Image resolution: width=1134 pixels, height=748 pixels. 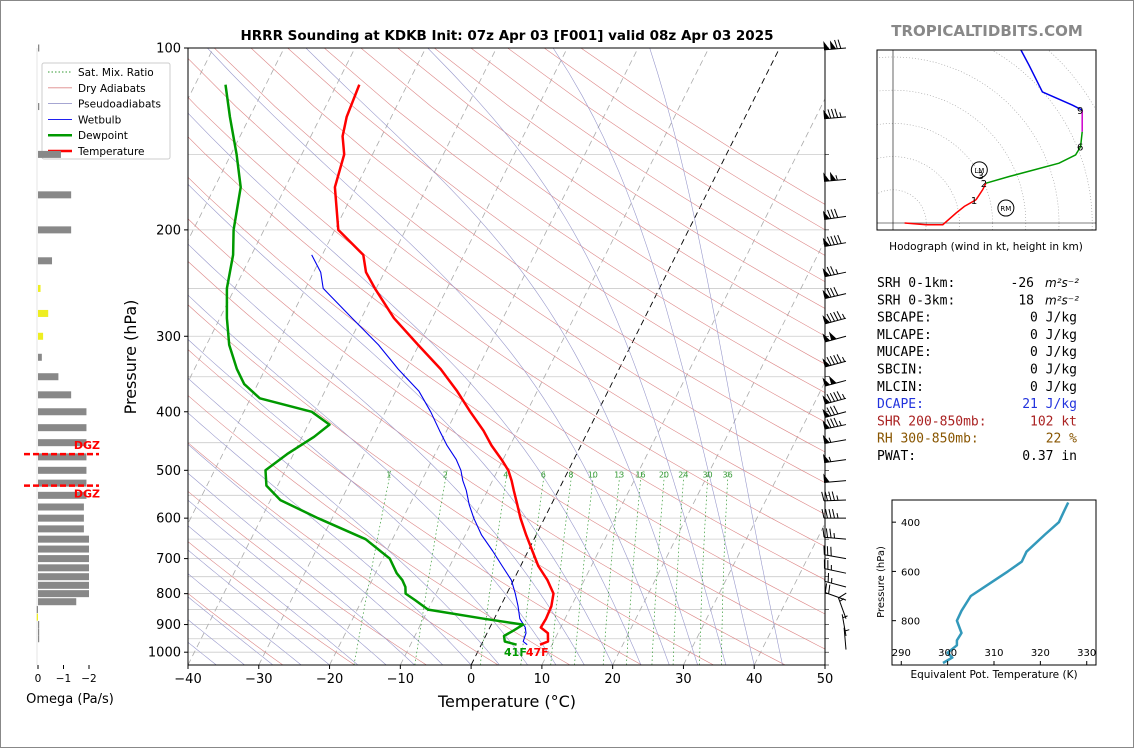 I want to click on ept-xtick-label: 310, so click(x=993, y=653).